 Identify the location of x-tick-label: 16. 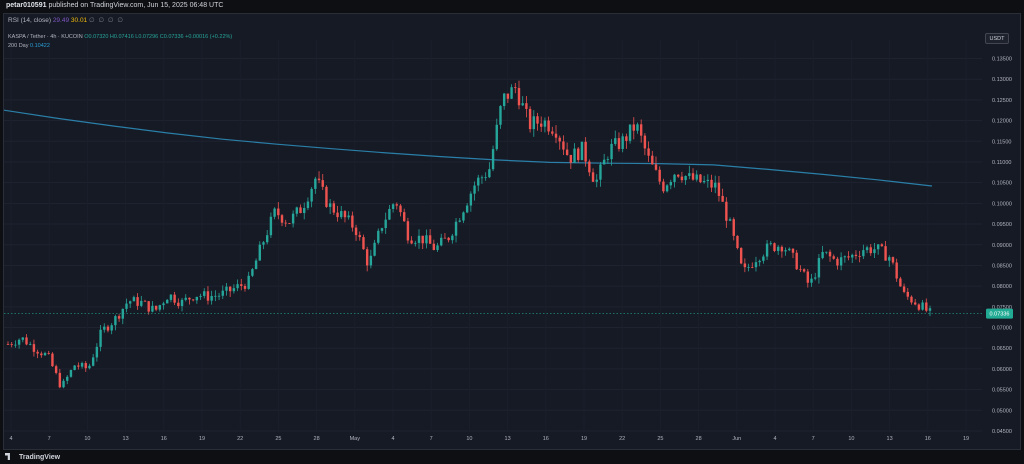
(546, 439).